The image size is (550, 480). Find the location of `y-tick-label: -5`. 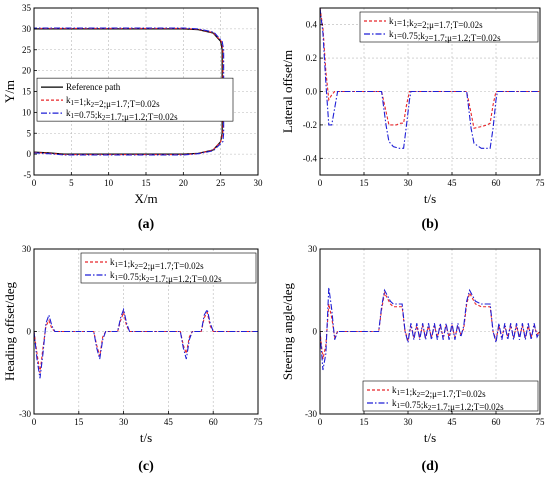

y-tick-label: -5 is located at coordinates (28, 175).